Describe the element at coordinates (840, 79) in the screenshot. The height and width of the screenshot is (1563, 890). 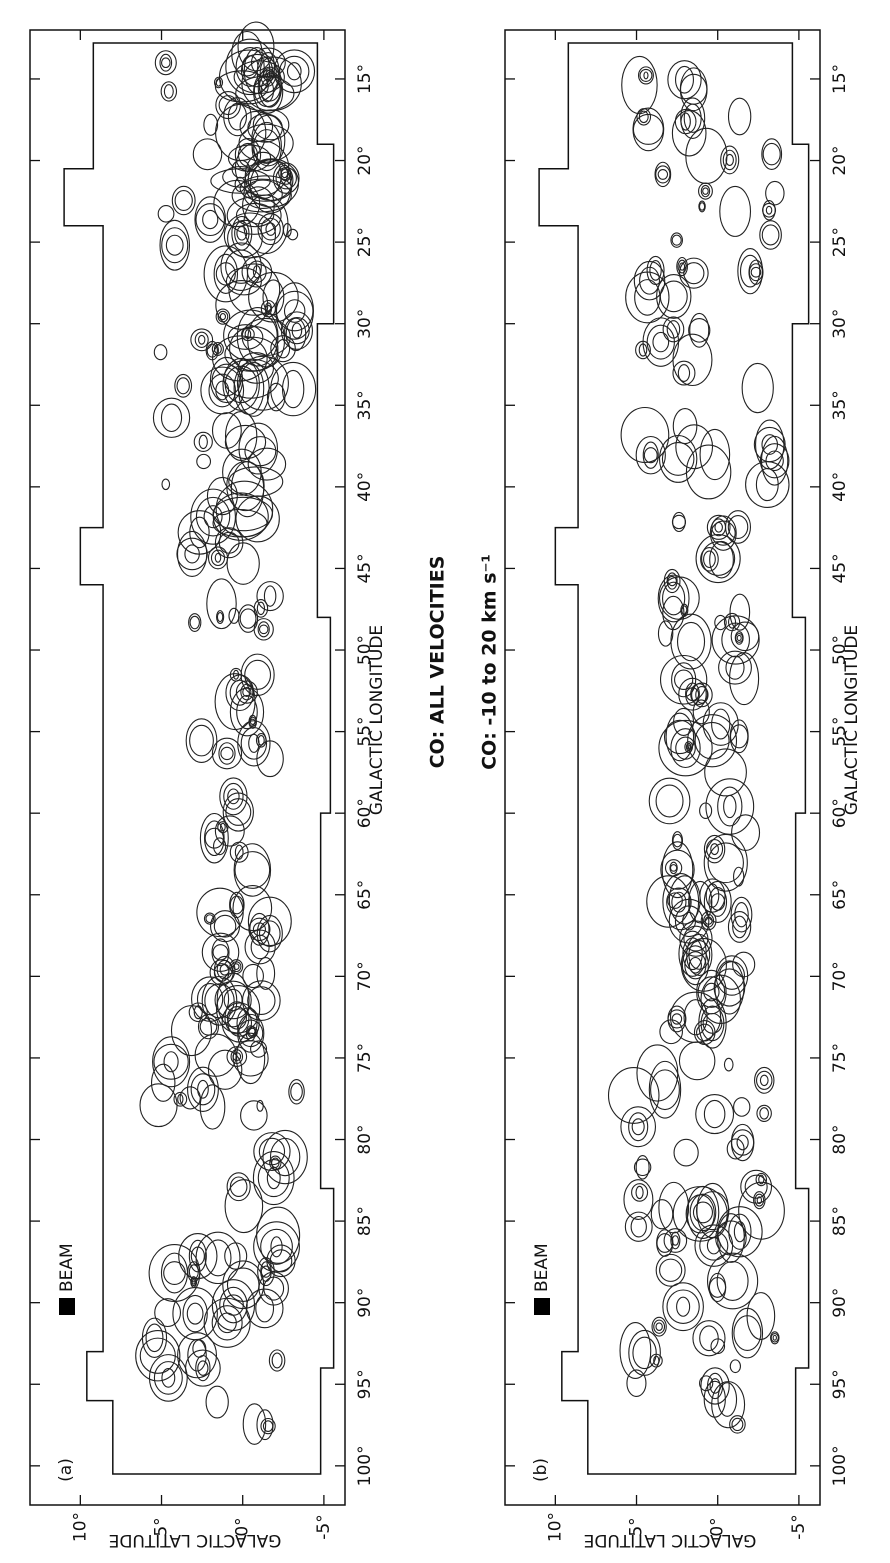
I see `x-tick-label: 15°` at that location.